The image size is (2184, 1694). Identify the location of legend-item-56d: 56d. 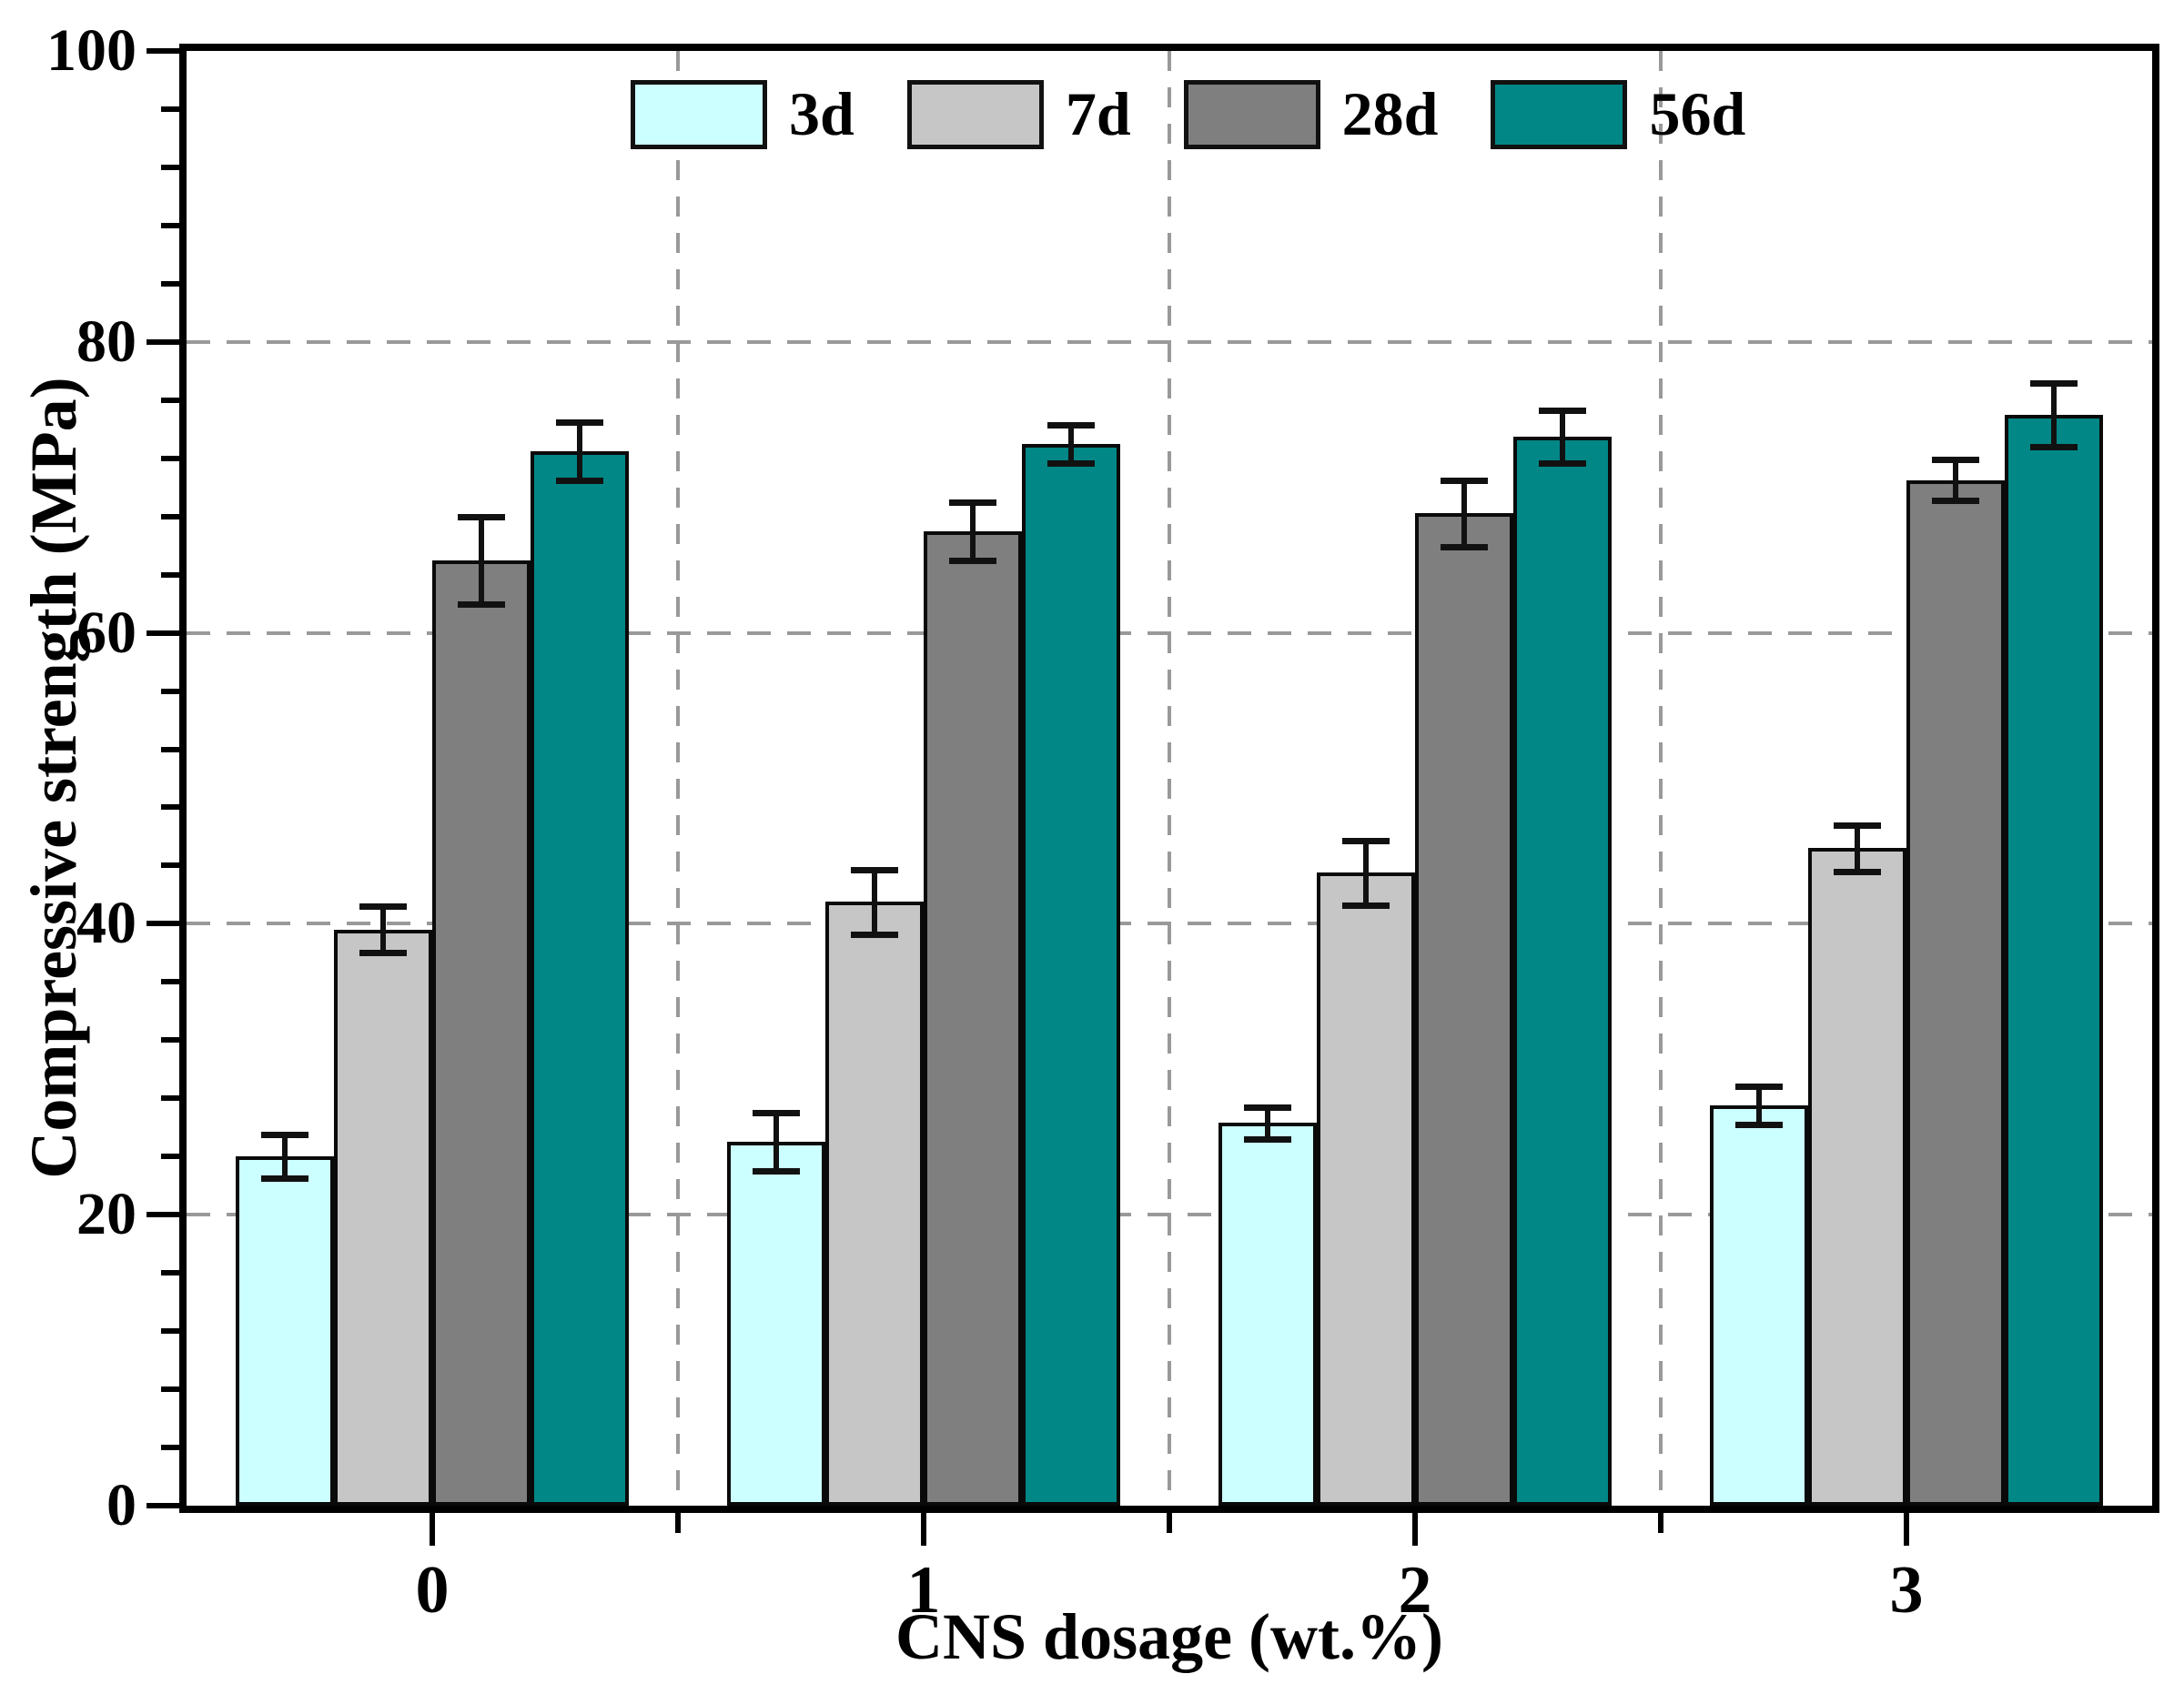
(1618, 114).